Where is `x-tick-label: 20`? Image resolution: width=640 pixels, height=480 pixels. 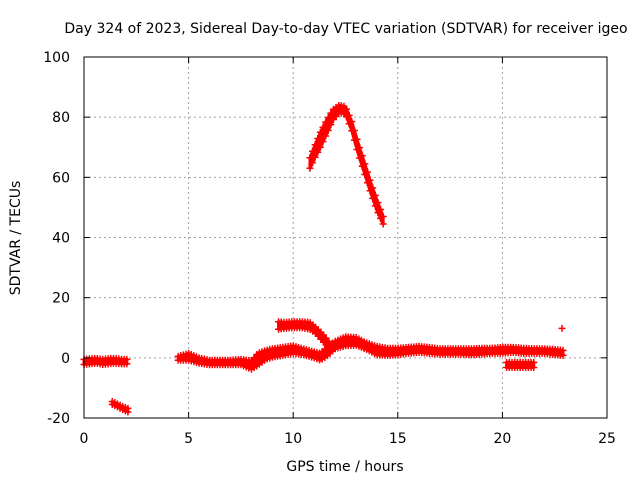
x-tick-label: 20 is located at coordinates (502, 439).